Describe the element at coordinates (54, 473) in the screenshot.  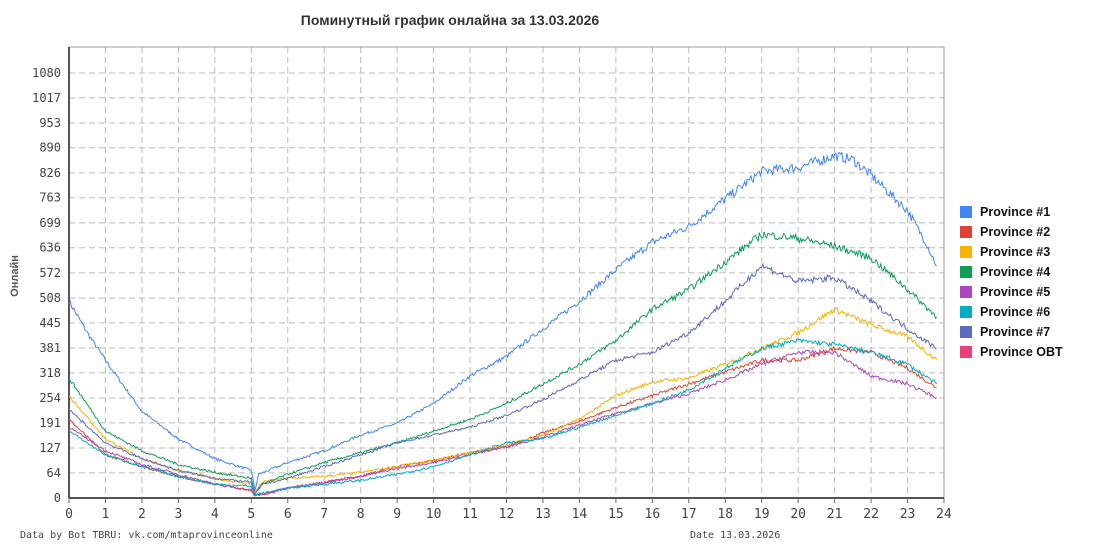
I see `y-tick-label: 64` at that location.